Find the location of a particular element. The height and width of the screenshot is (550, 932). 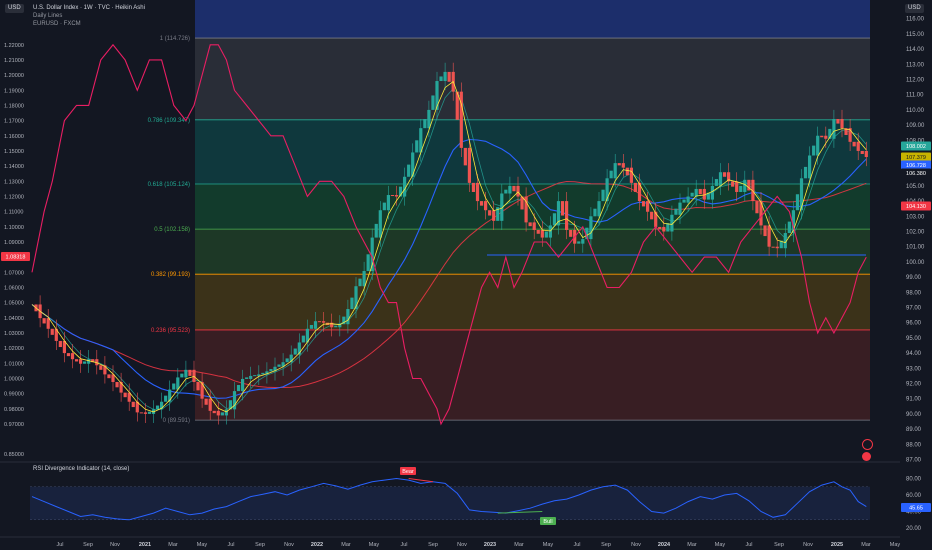

x-axis-tick: 2021 is located at coordinates (145, 545).